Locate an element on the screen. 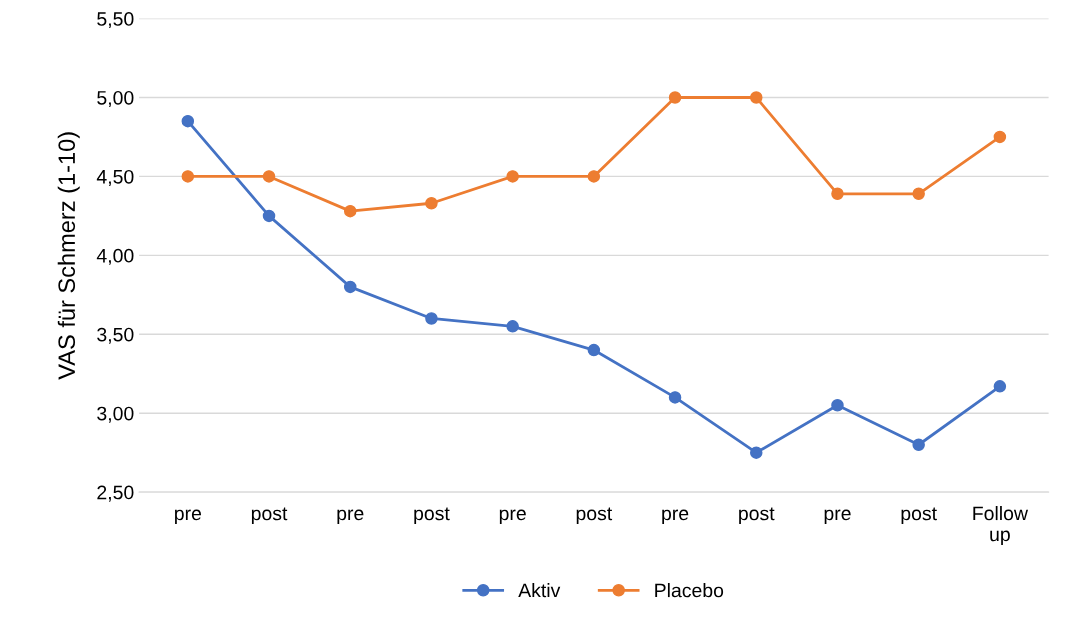  legend-label: Aktiv is located at coordinates (539, 590).